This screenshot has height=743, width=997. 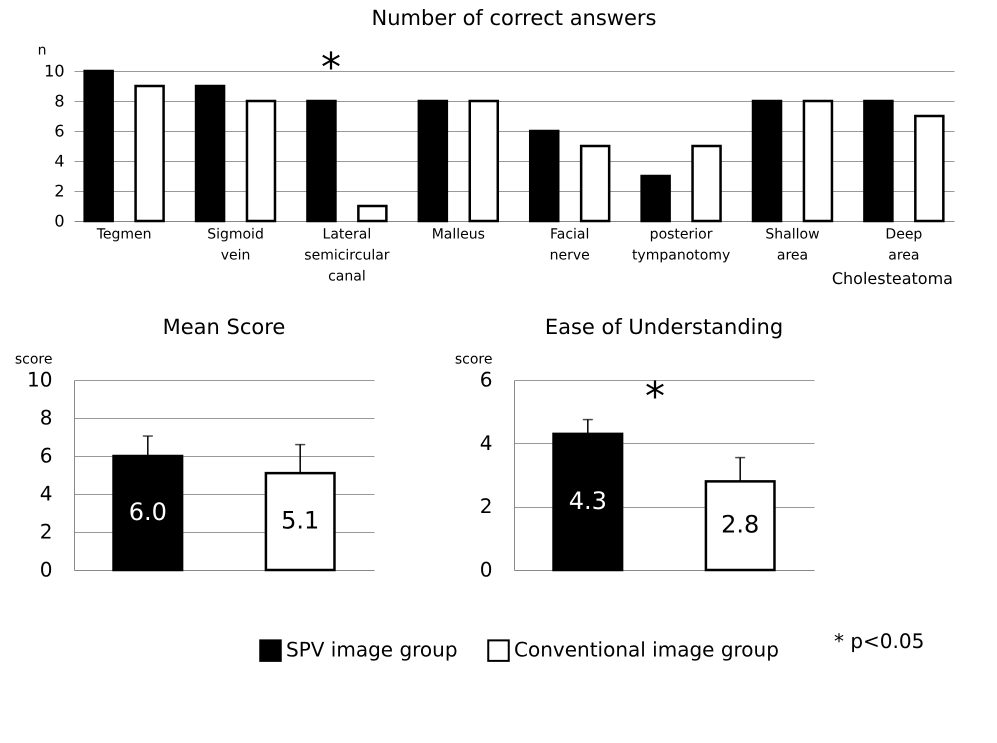 I want to click on data-label: 4.3, so click(x=587, y=500).